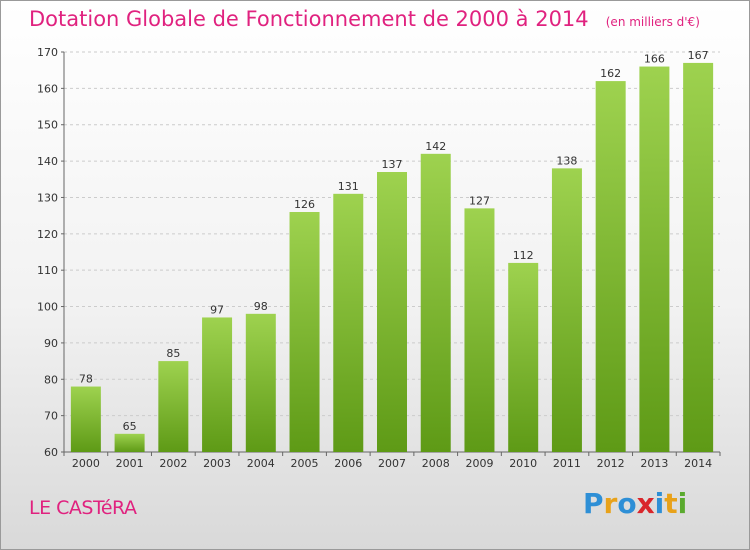 Image resolution: width=750 pixels, height=550 pixels. What do you see at coordinates (523, 255) in the screenshot?
I see `bar-value-label: 112` at bounding box center [523, 255].